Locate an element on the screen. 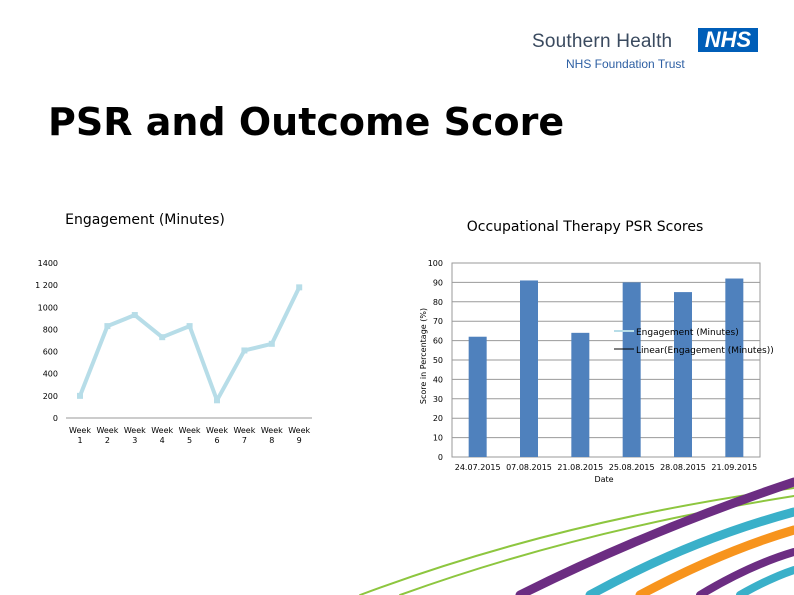 This screenshot has width=794, height=595. psr-plot-frame is located at coordinates (606, 360).